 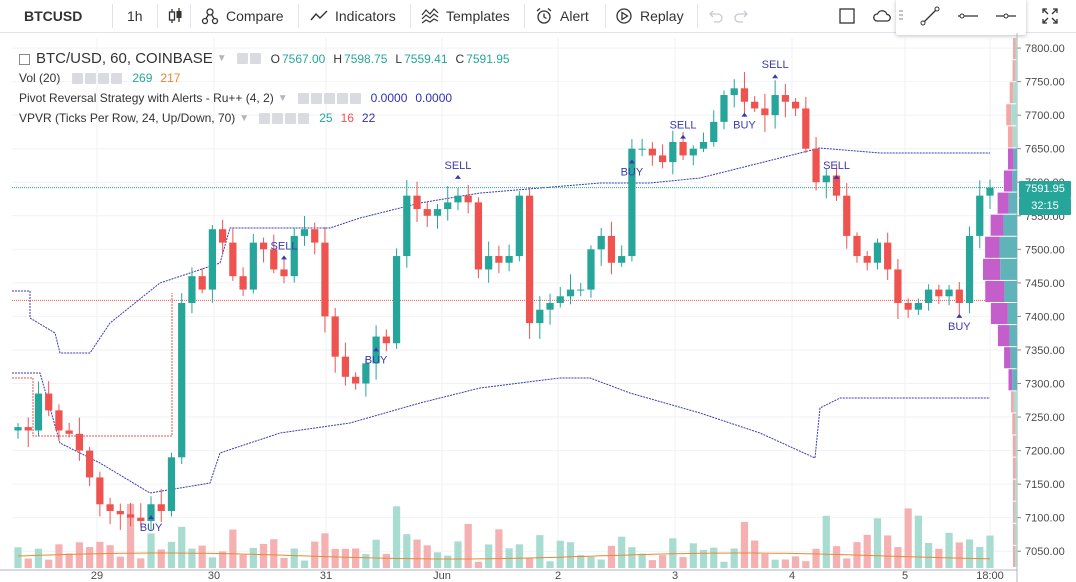 What do you see at coordinates (745, 16) in the screenshot?
I see `redo-button` at bounding box center [745, 16].